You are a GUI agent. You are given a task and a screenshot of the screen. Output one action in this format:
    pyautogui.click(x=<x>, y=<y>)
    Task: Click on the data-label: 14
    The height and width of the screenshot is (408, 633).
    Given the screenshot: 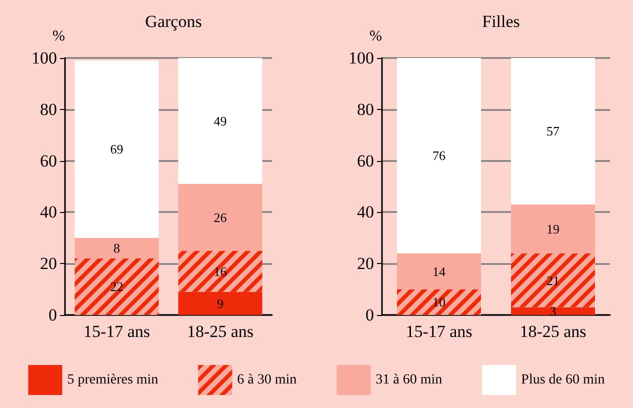 What is the action you would take?
    pyautogui.click(x=439, y=271)
    